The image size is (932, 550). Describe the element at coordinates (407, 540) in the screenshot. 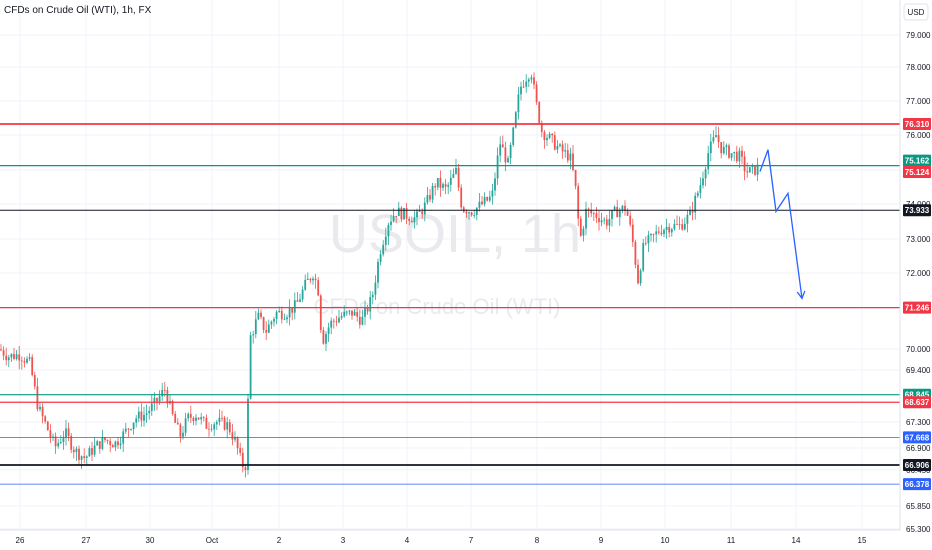

I see `time-tick-label: 4` at that location.